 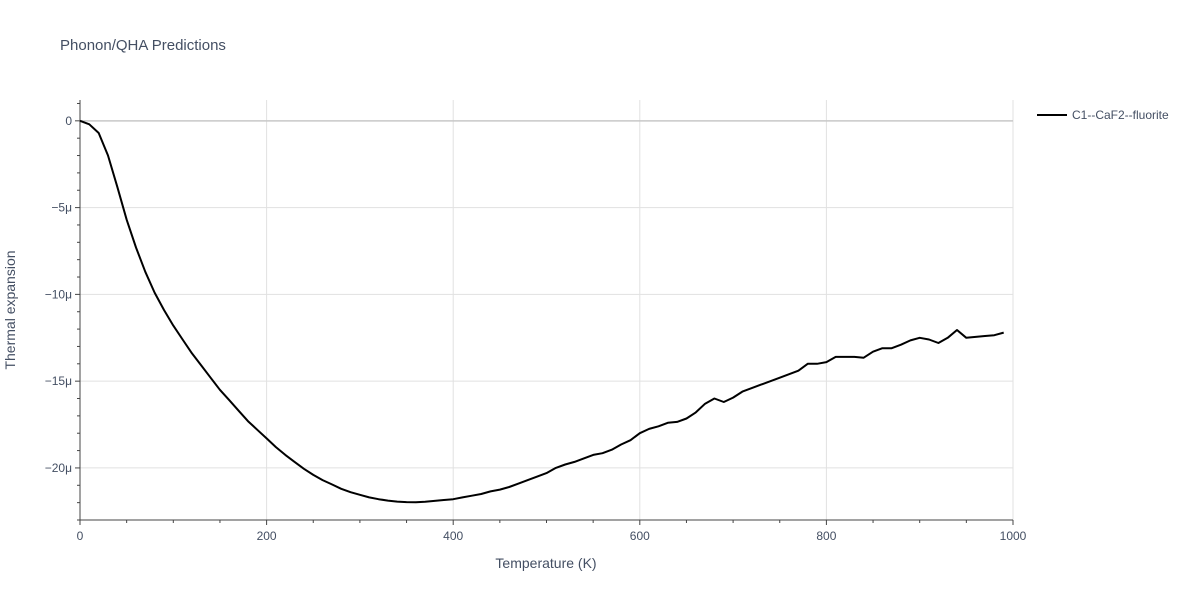 What do you see at coordinates (68, 121) in the screenshot?
I see `y-tick-label: 0` at bounding box center [68, 121].